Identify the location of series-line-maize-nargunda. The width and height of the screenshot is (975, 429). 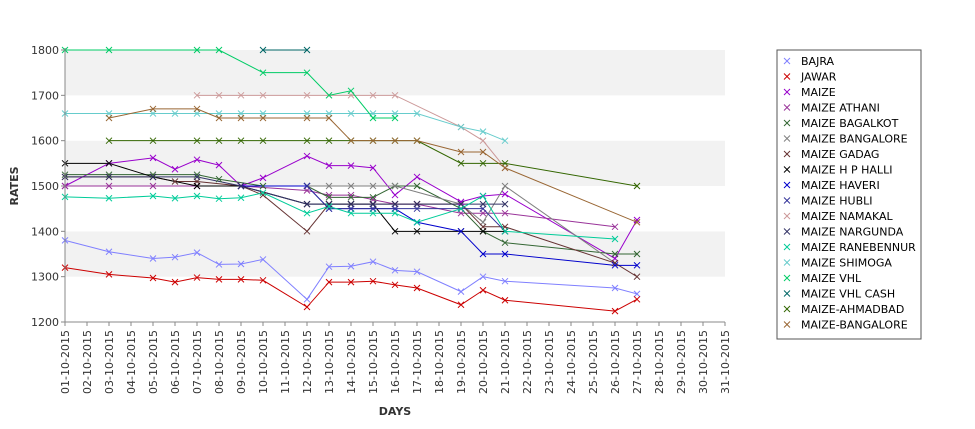
(285, 190).